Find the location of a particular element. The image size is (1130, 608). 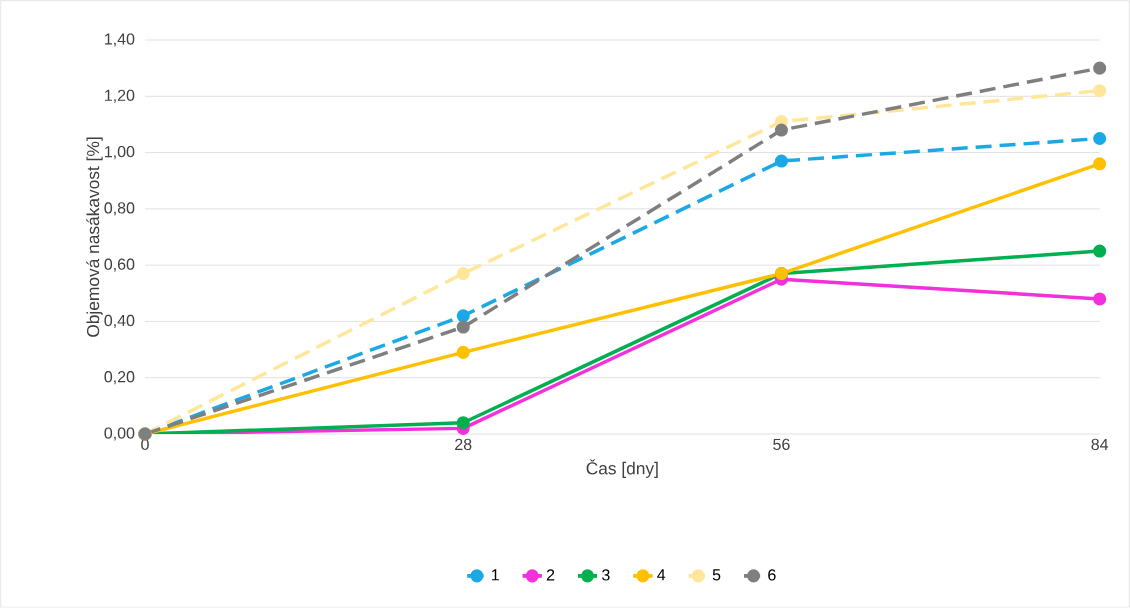

legend-label: 4 is located at coordinates (661, 575).